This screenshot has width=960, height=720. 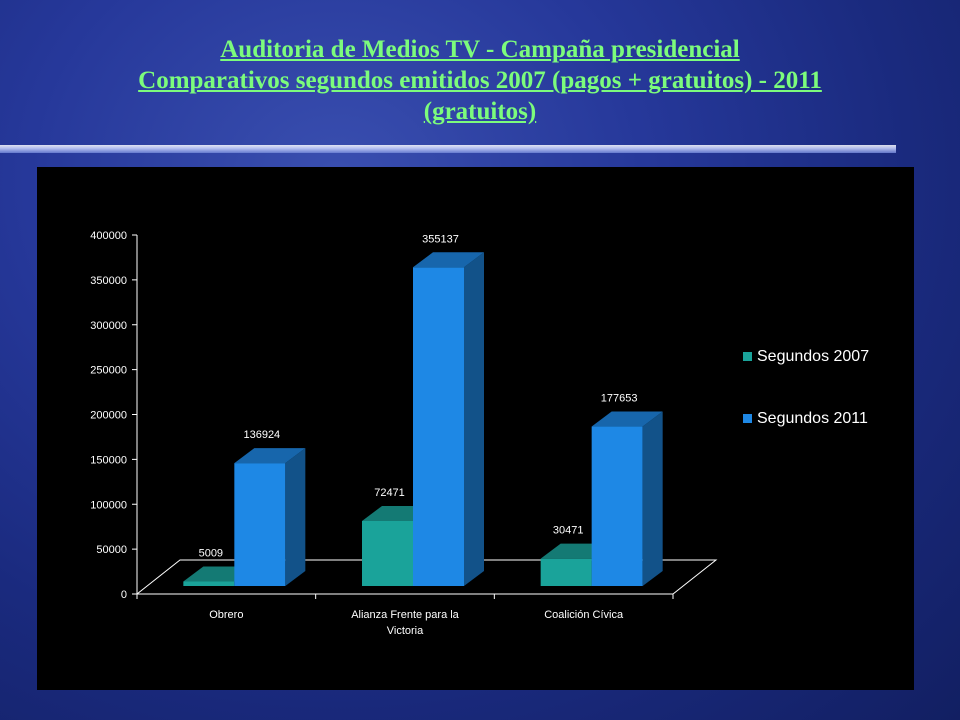 I want to click on y-tick-label: 300000, so click(x=108, y=326).